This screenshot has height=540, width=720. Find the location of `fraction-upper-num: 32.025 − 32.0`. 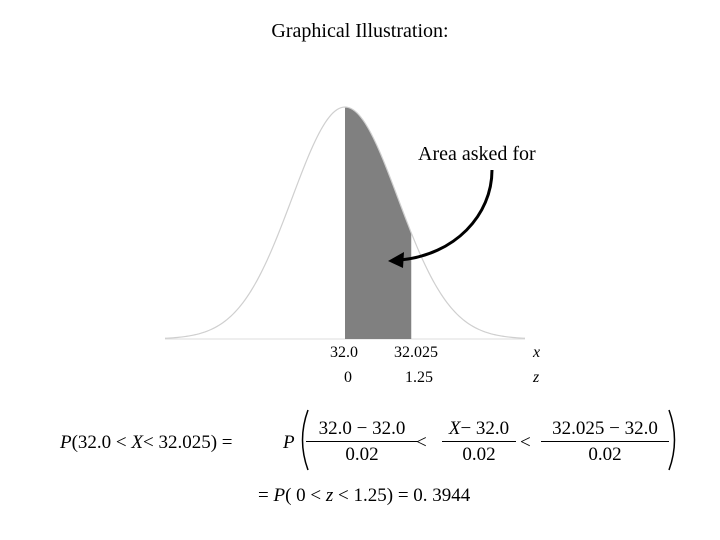

fraction-upper-num: 32.025 − 32.0 is located at coordinates (605, 428).